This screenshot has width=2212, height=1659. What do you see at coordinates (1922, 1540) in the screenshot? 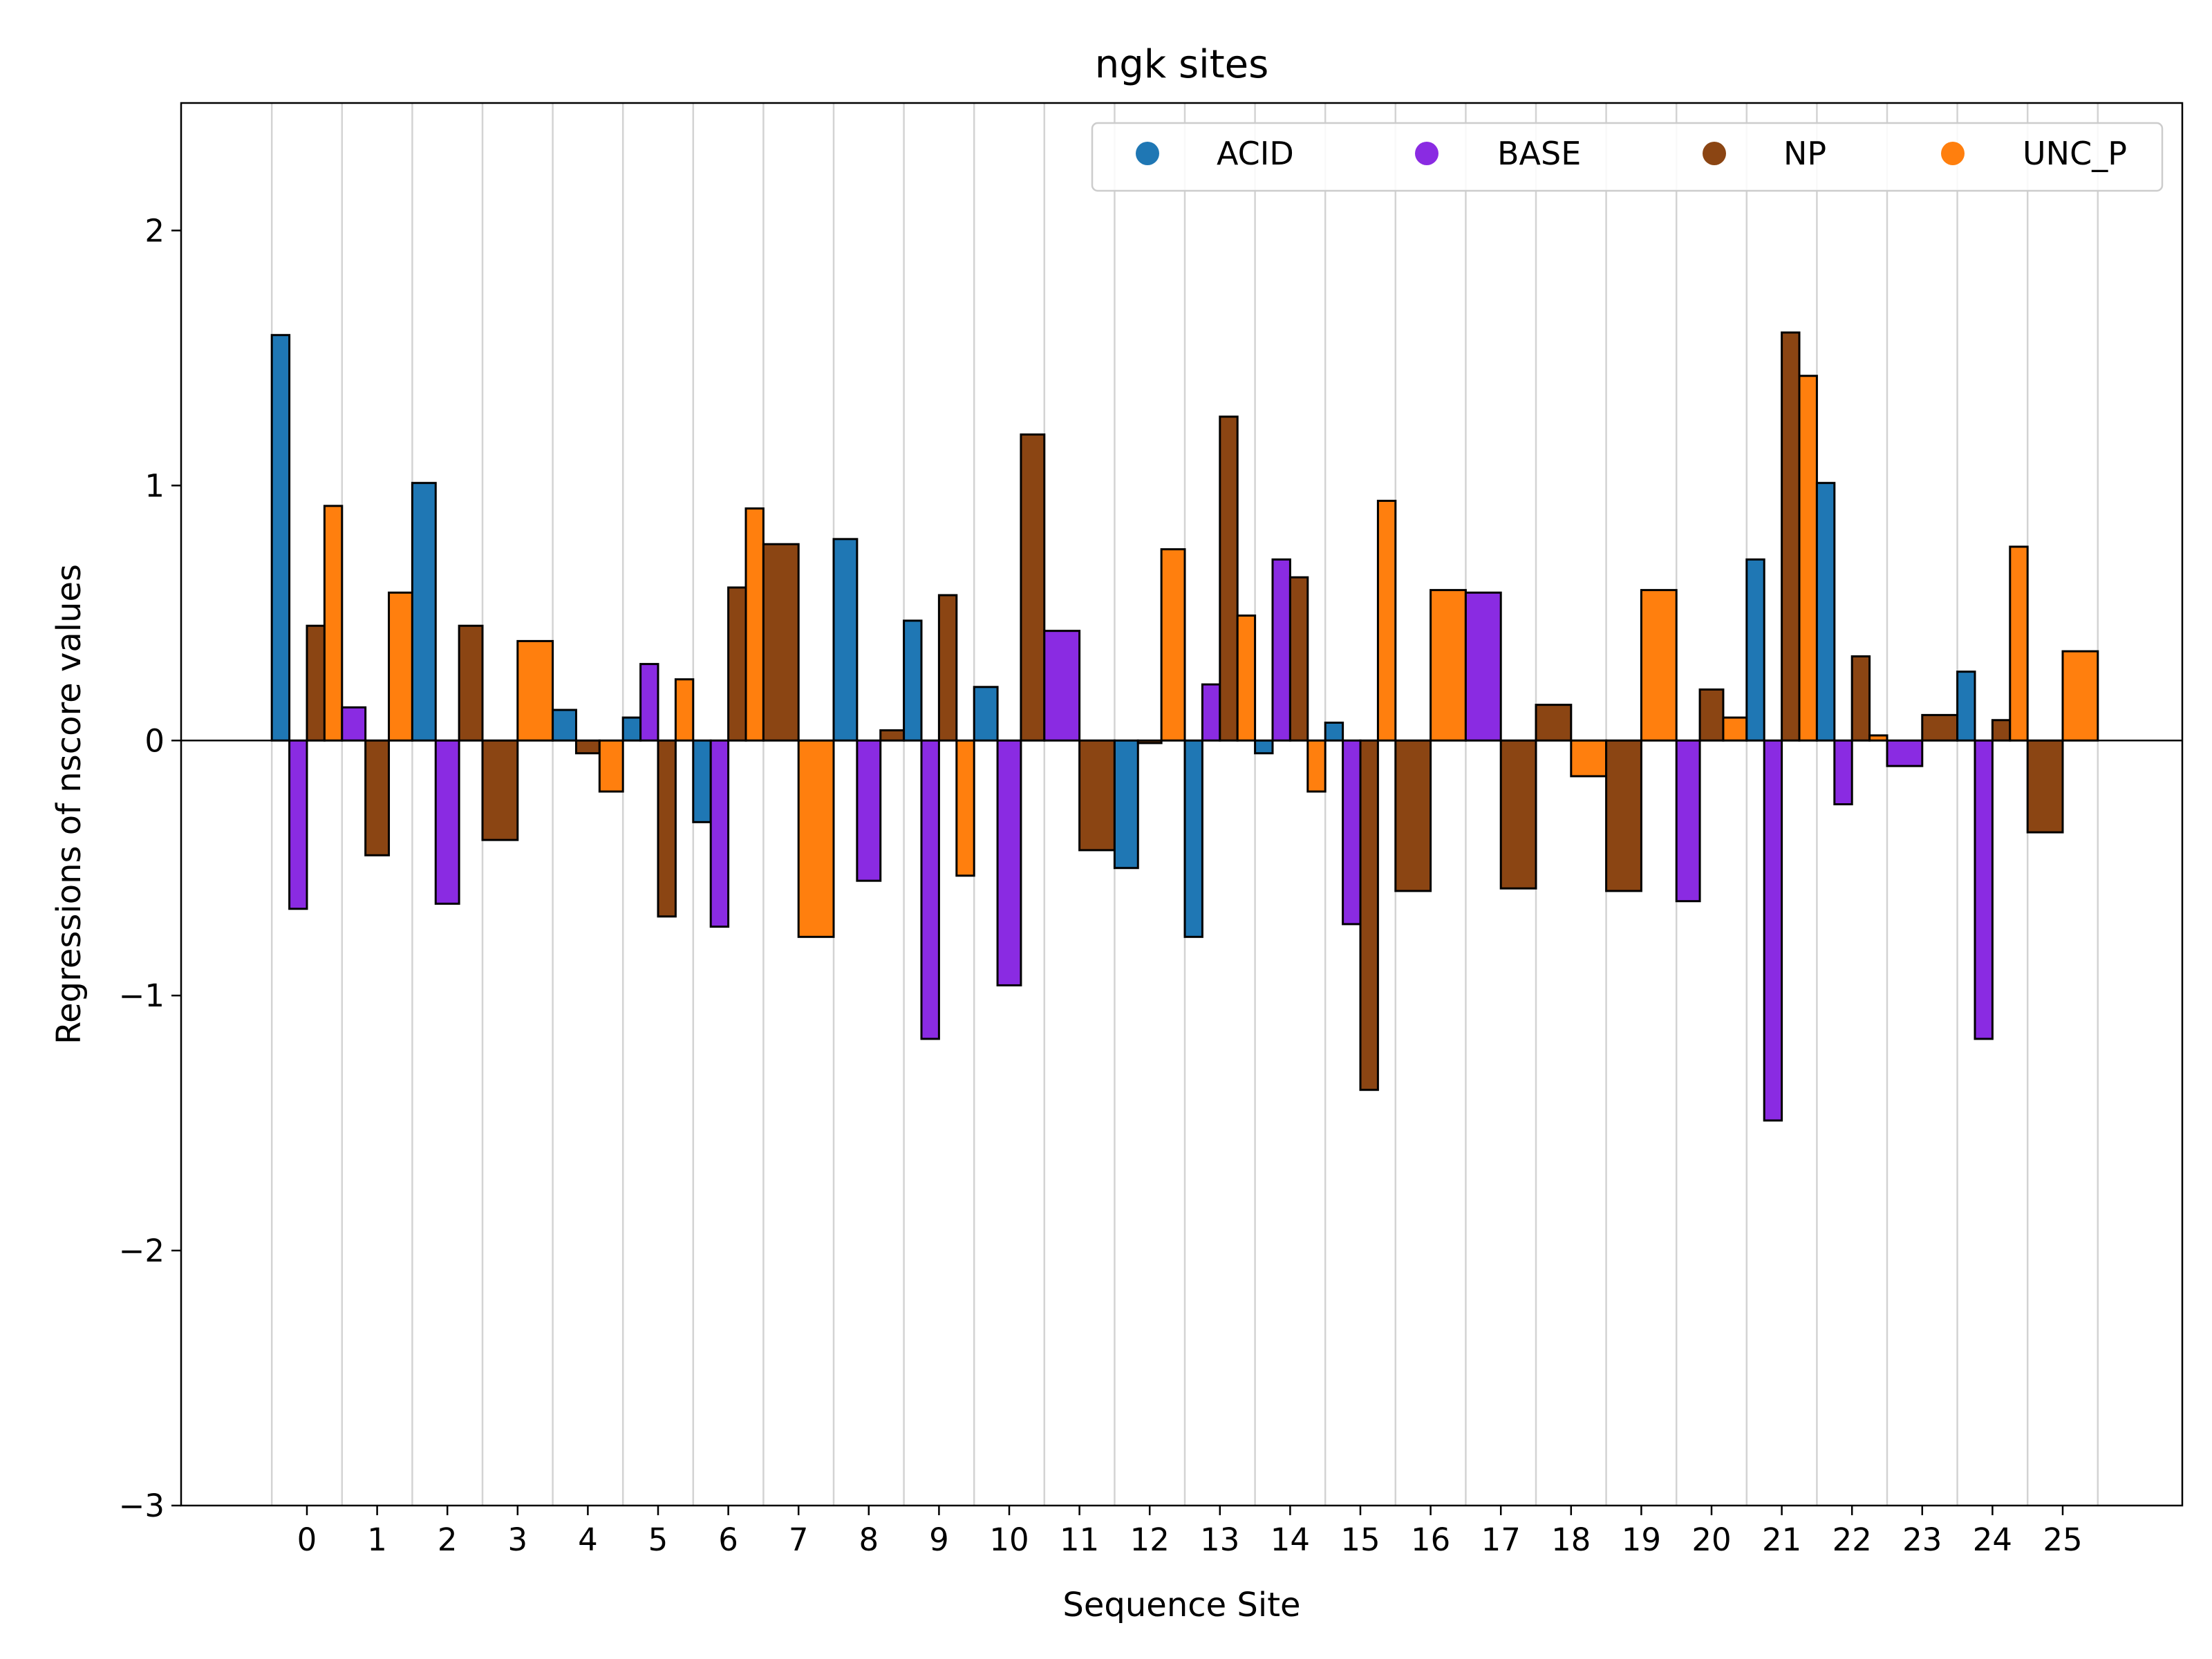
I see `x-tick-label: 23` at bounding box center [1922, 1540].